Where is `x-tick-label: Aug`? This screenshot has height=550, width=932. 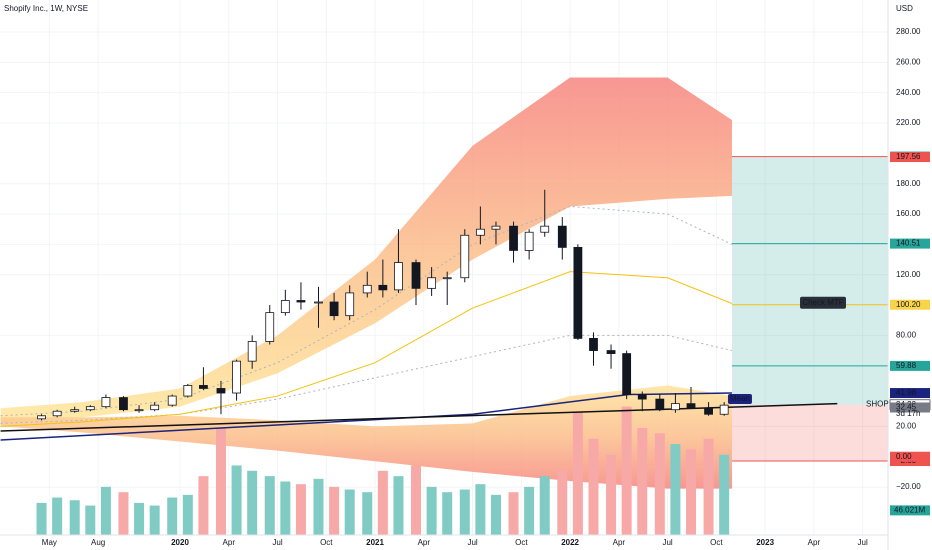
x-tick-label: Aug is located at coordinates (98, 542).